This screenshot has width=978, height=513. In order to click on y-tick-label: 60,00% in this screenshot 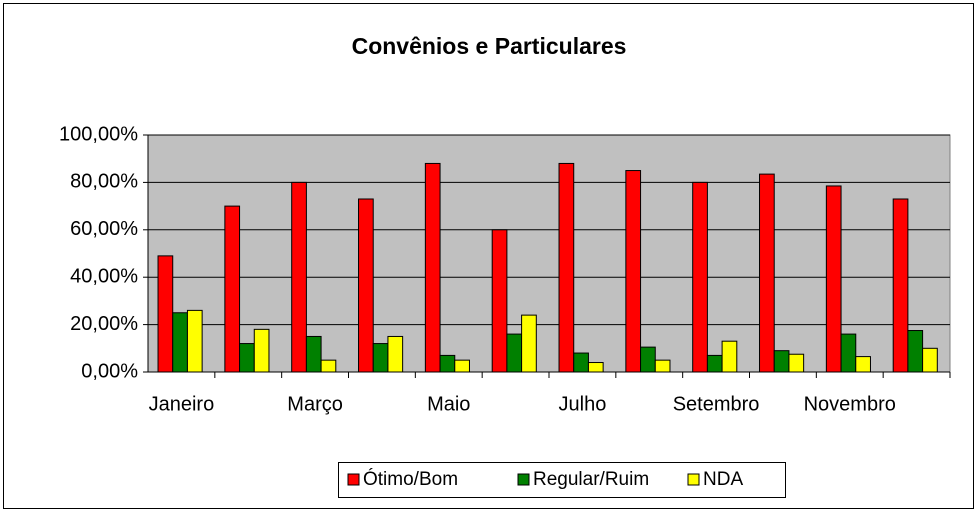, I will do `click(104, 229)`.